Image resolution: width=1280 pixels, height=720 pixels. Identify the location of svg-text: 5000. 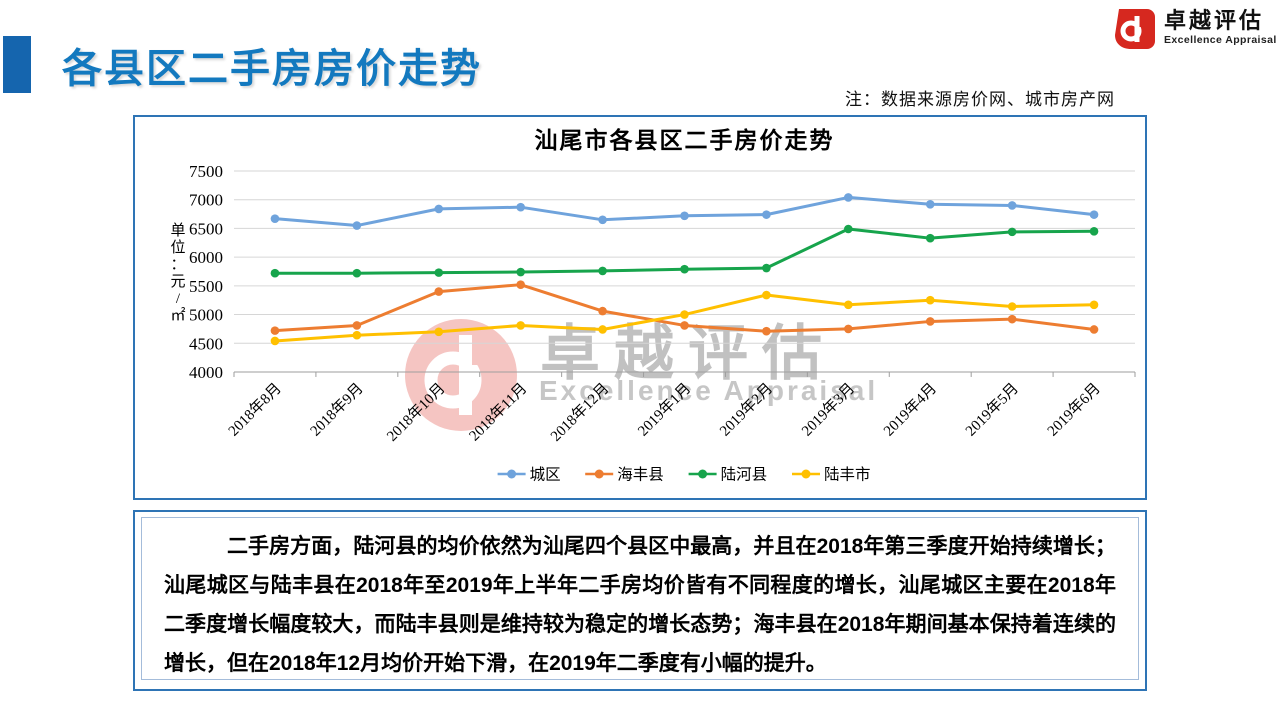
(206, 315).